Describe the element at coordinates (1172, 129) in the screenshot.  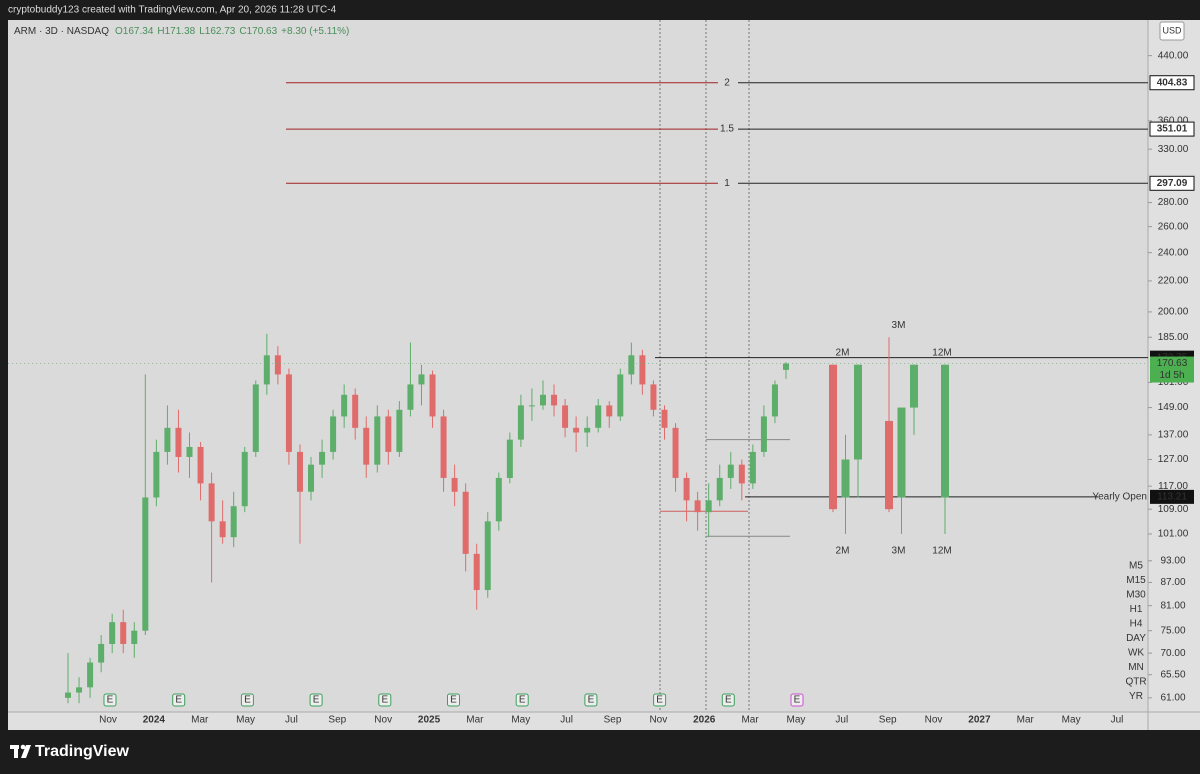
I see `price-box-label: 351.01` at that location.